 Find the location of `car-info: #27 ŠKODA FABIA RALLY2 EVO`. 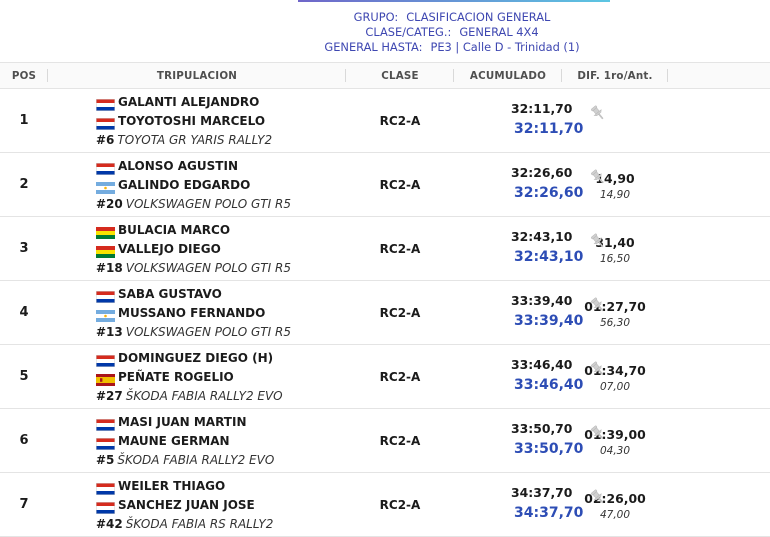

car-info: #27 ŠKODA FABIA RALLY2 EVO is located at coordinates (221, 395).